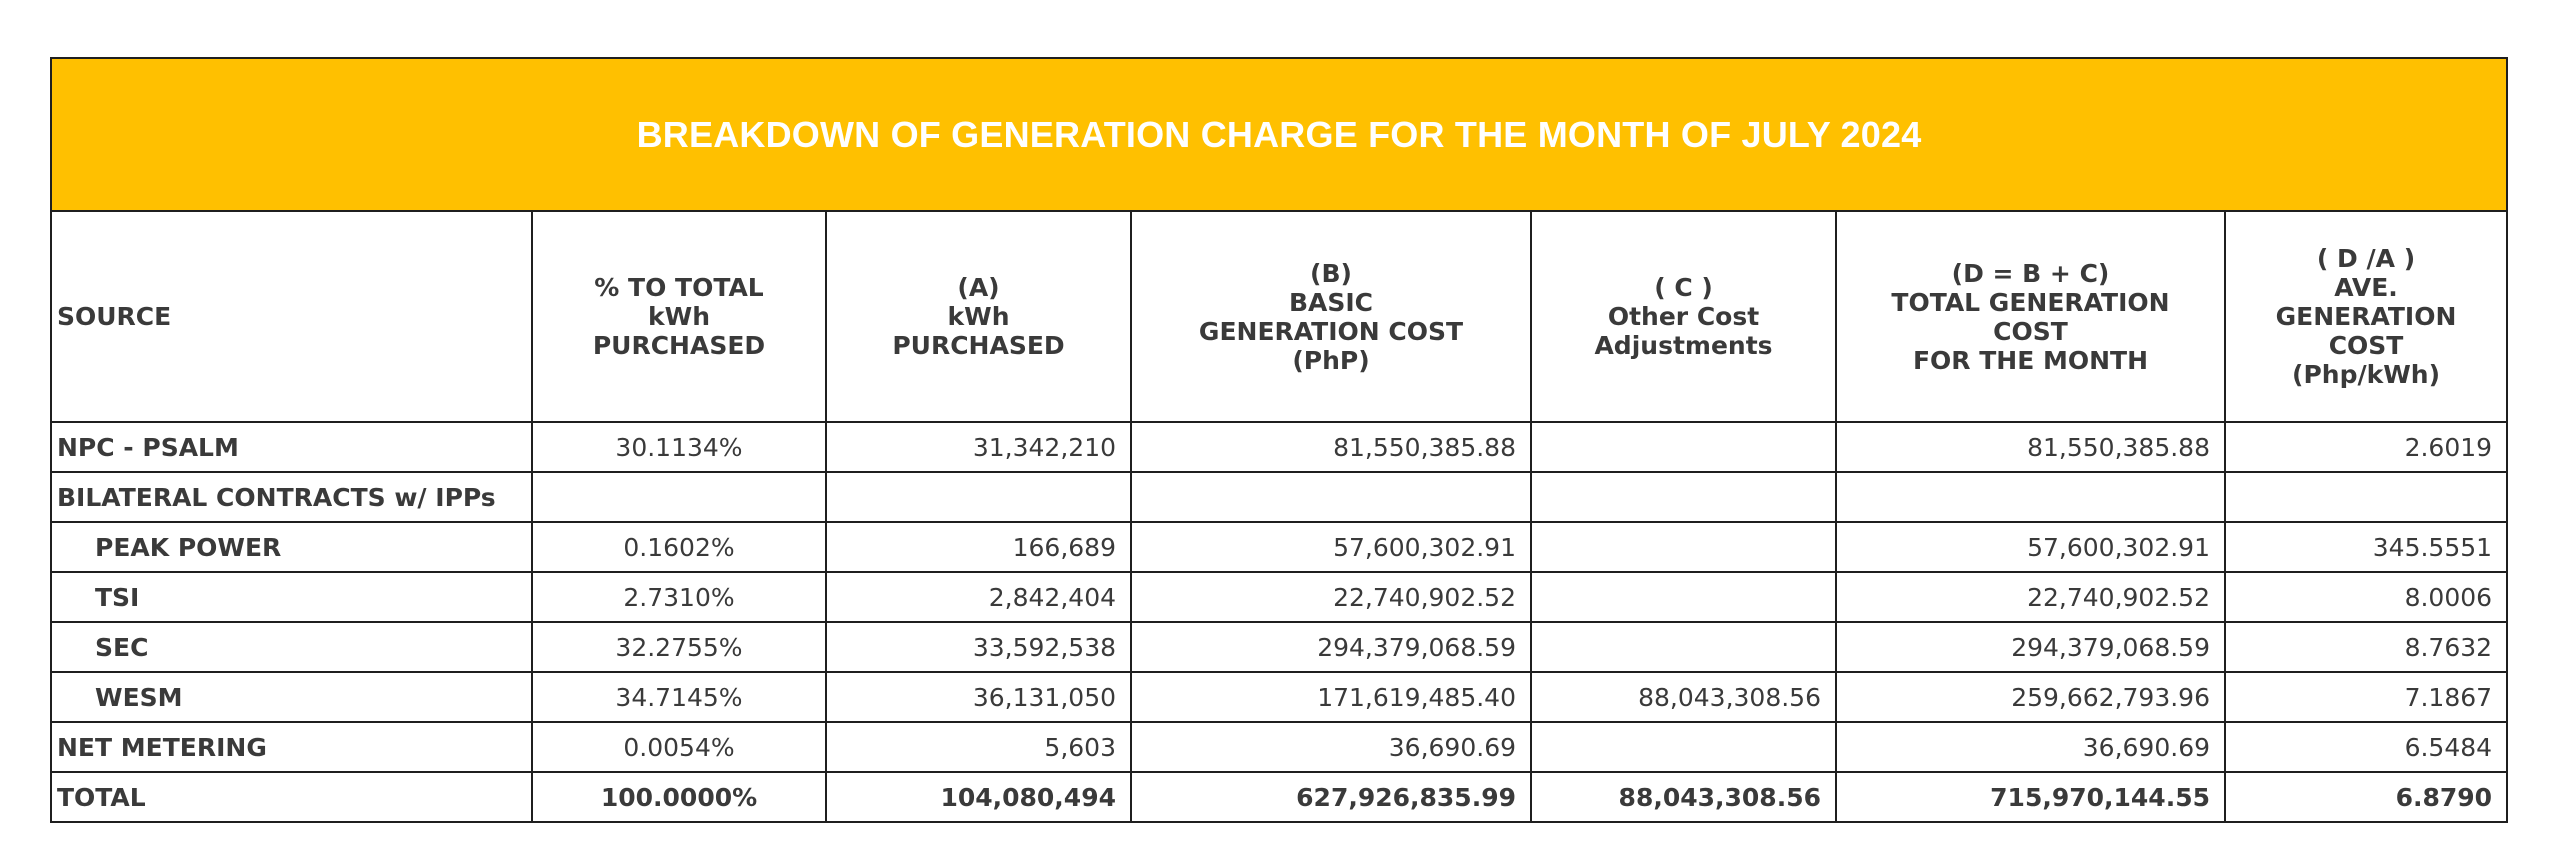  What do you see at coordinates (679, 547) in the screenshot?
I see `row-percent: 0.1602%` at bounding box center [679, 547].